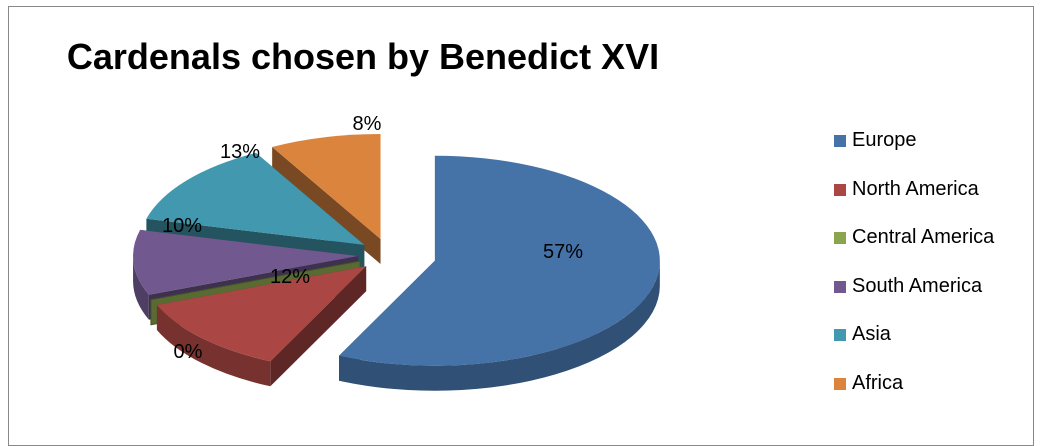 The image size is (1040, 446). What do you see at coordinates (840, 141) in the screenshot?
I see `legend-swatch-europe` at bounding box center [840, 141].